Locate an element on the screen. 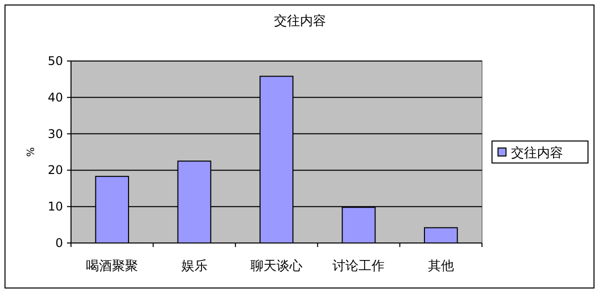  y-tick-label: 20 is located at coordinates (55, 170).